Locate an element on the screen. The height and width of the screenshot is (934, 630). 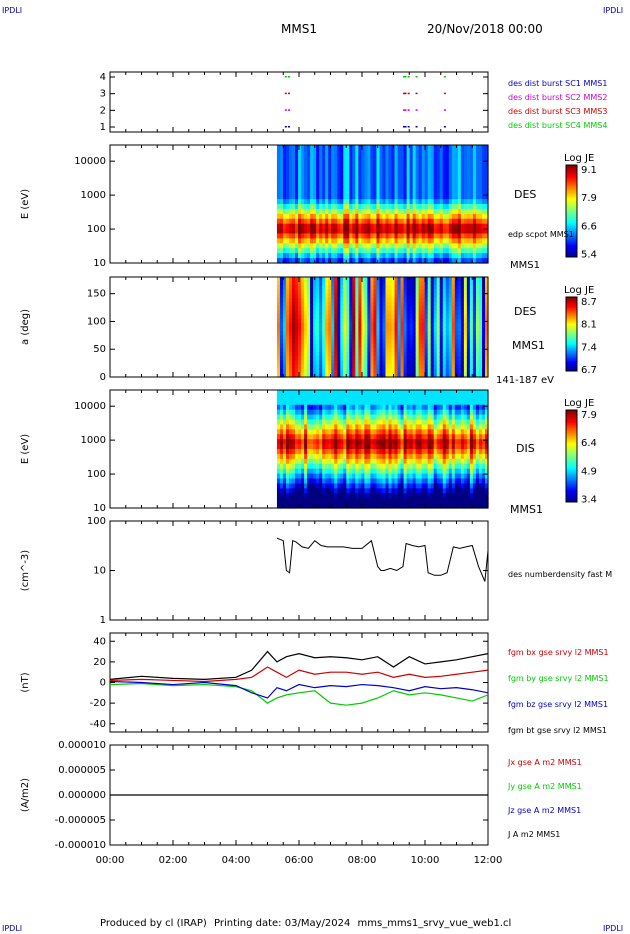
panel-0-ytick-label: 2 is located at coordinates (103, 110).